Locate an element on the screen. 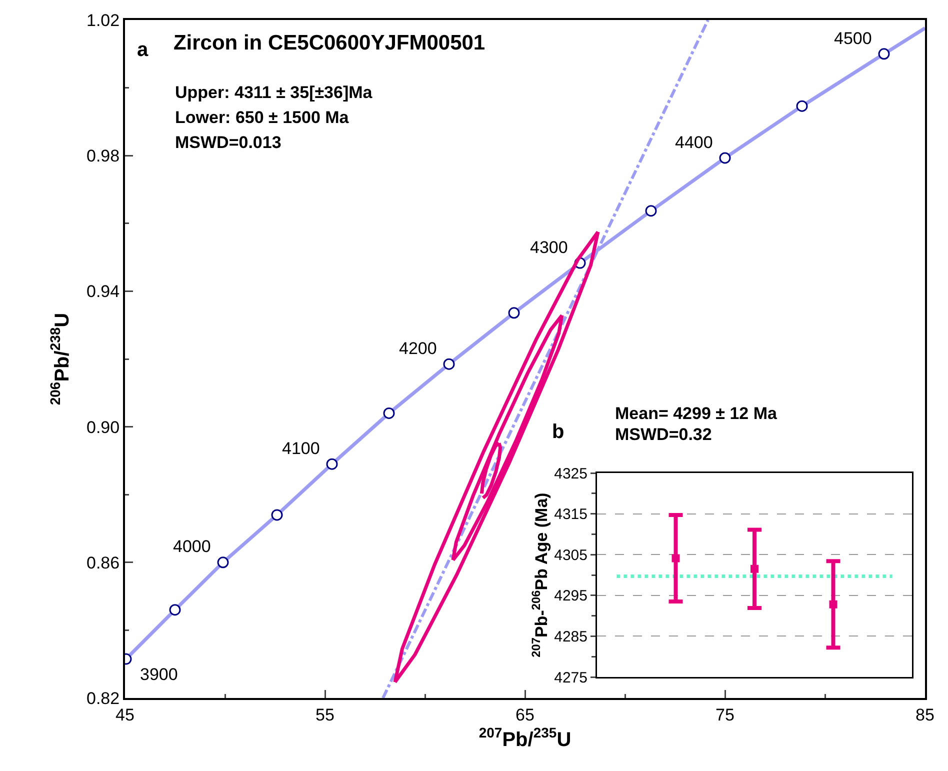  x-axis-title: $^{207}$Pb/$^{235}$U is located at coordinates (525, 737).